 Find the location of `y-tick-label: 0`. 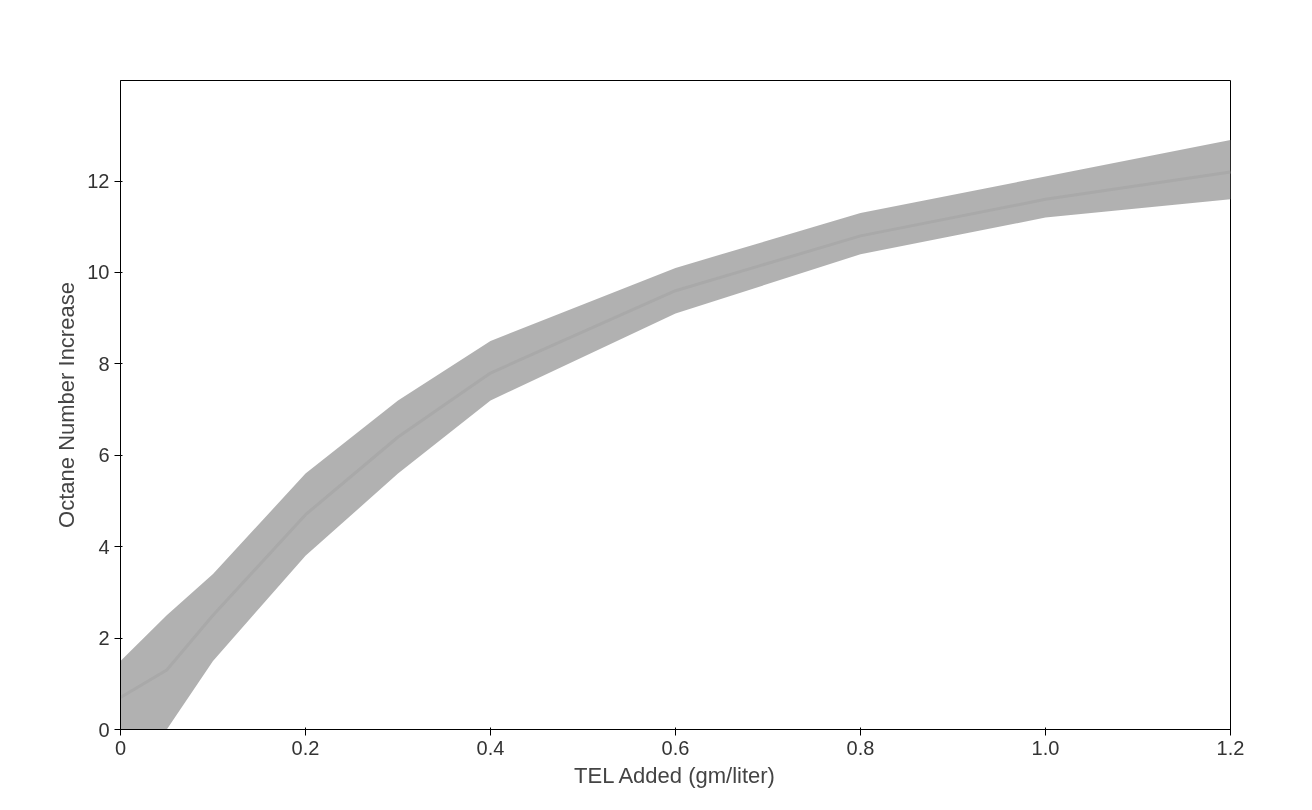

y-tick-label: 0 is located at coordinates (104, 729).